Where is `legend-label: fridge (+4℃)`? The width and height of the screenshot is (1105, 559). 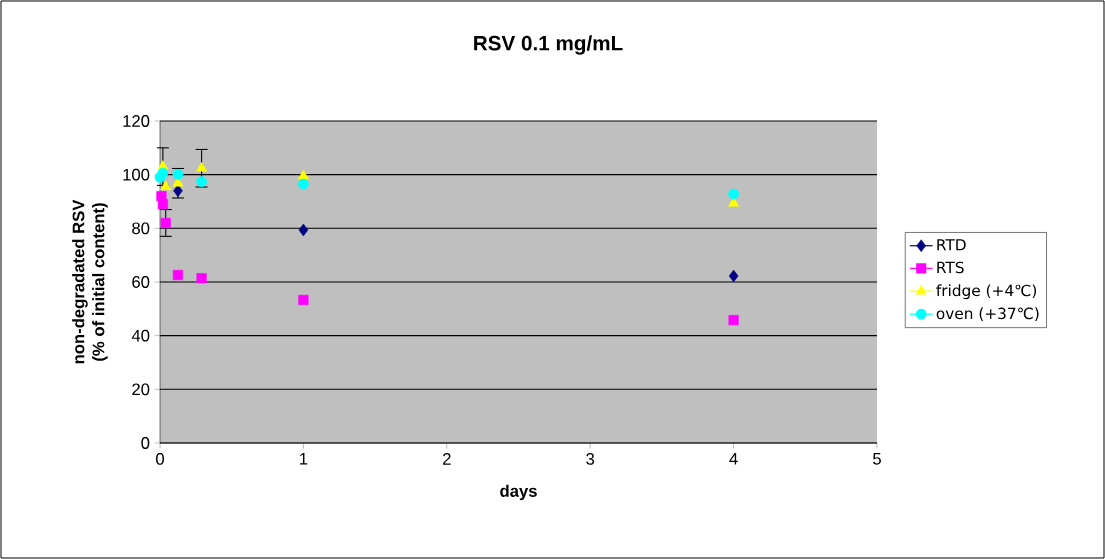 legend-label: fridge (+4℃) is located at coordinates (986, 292).